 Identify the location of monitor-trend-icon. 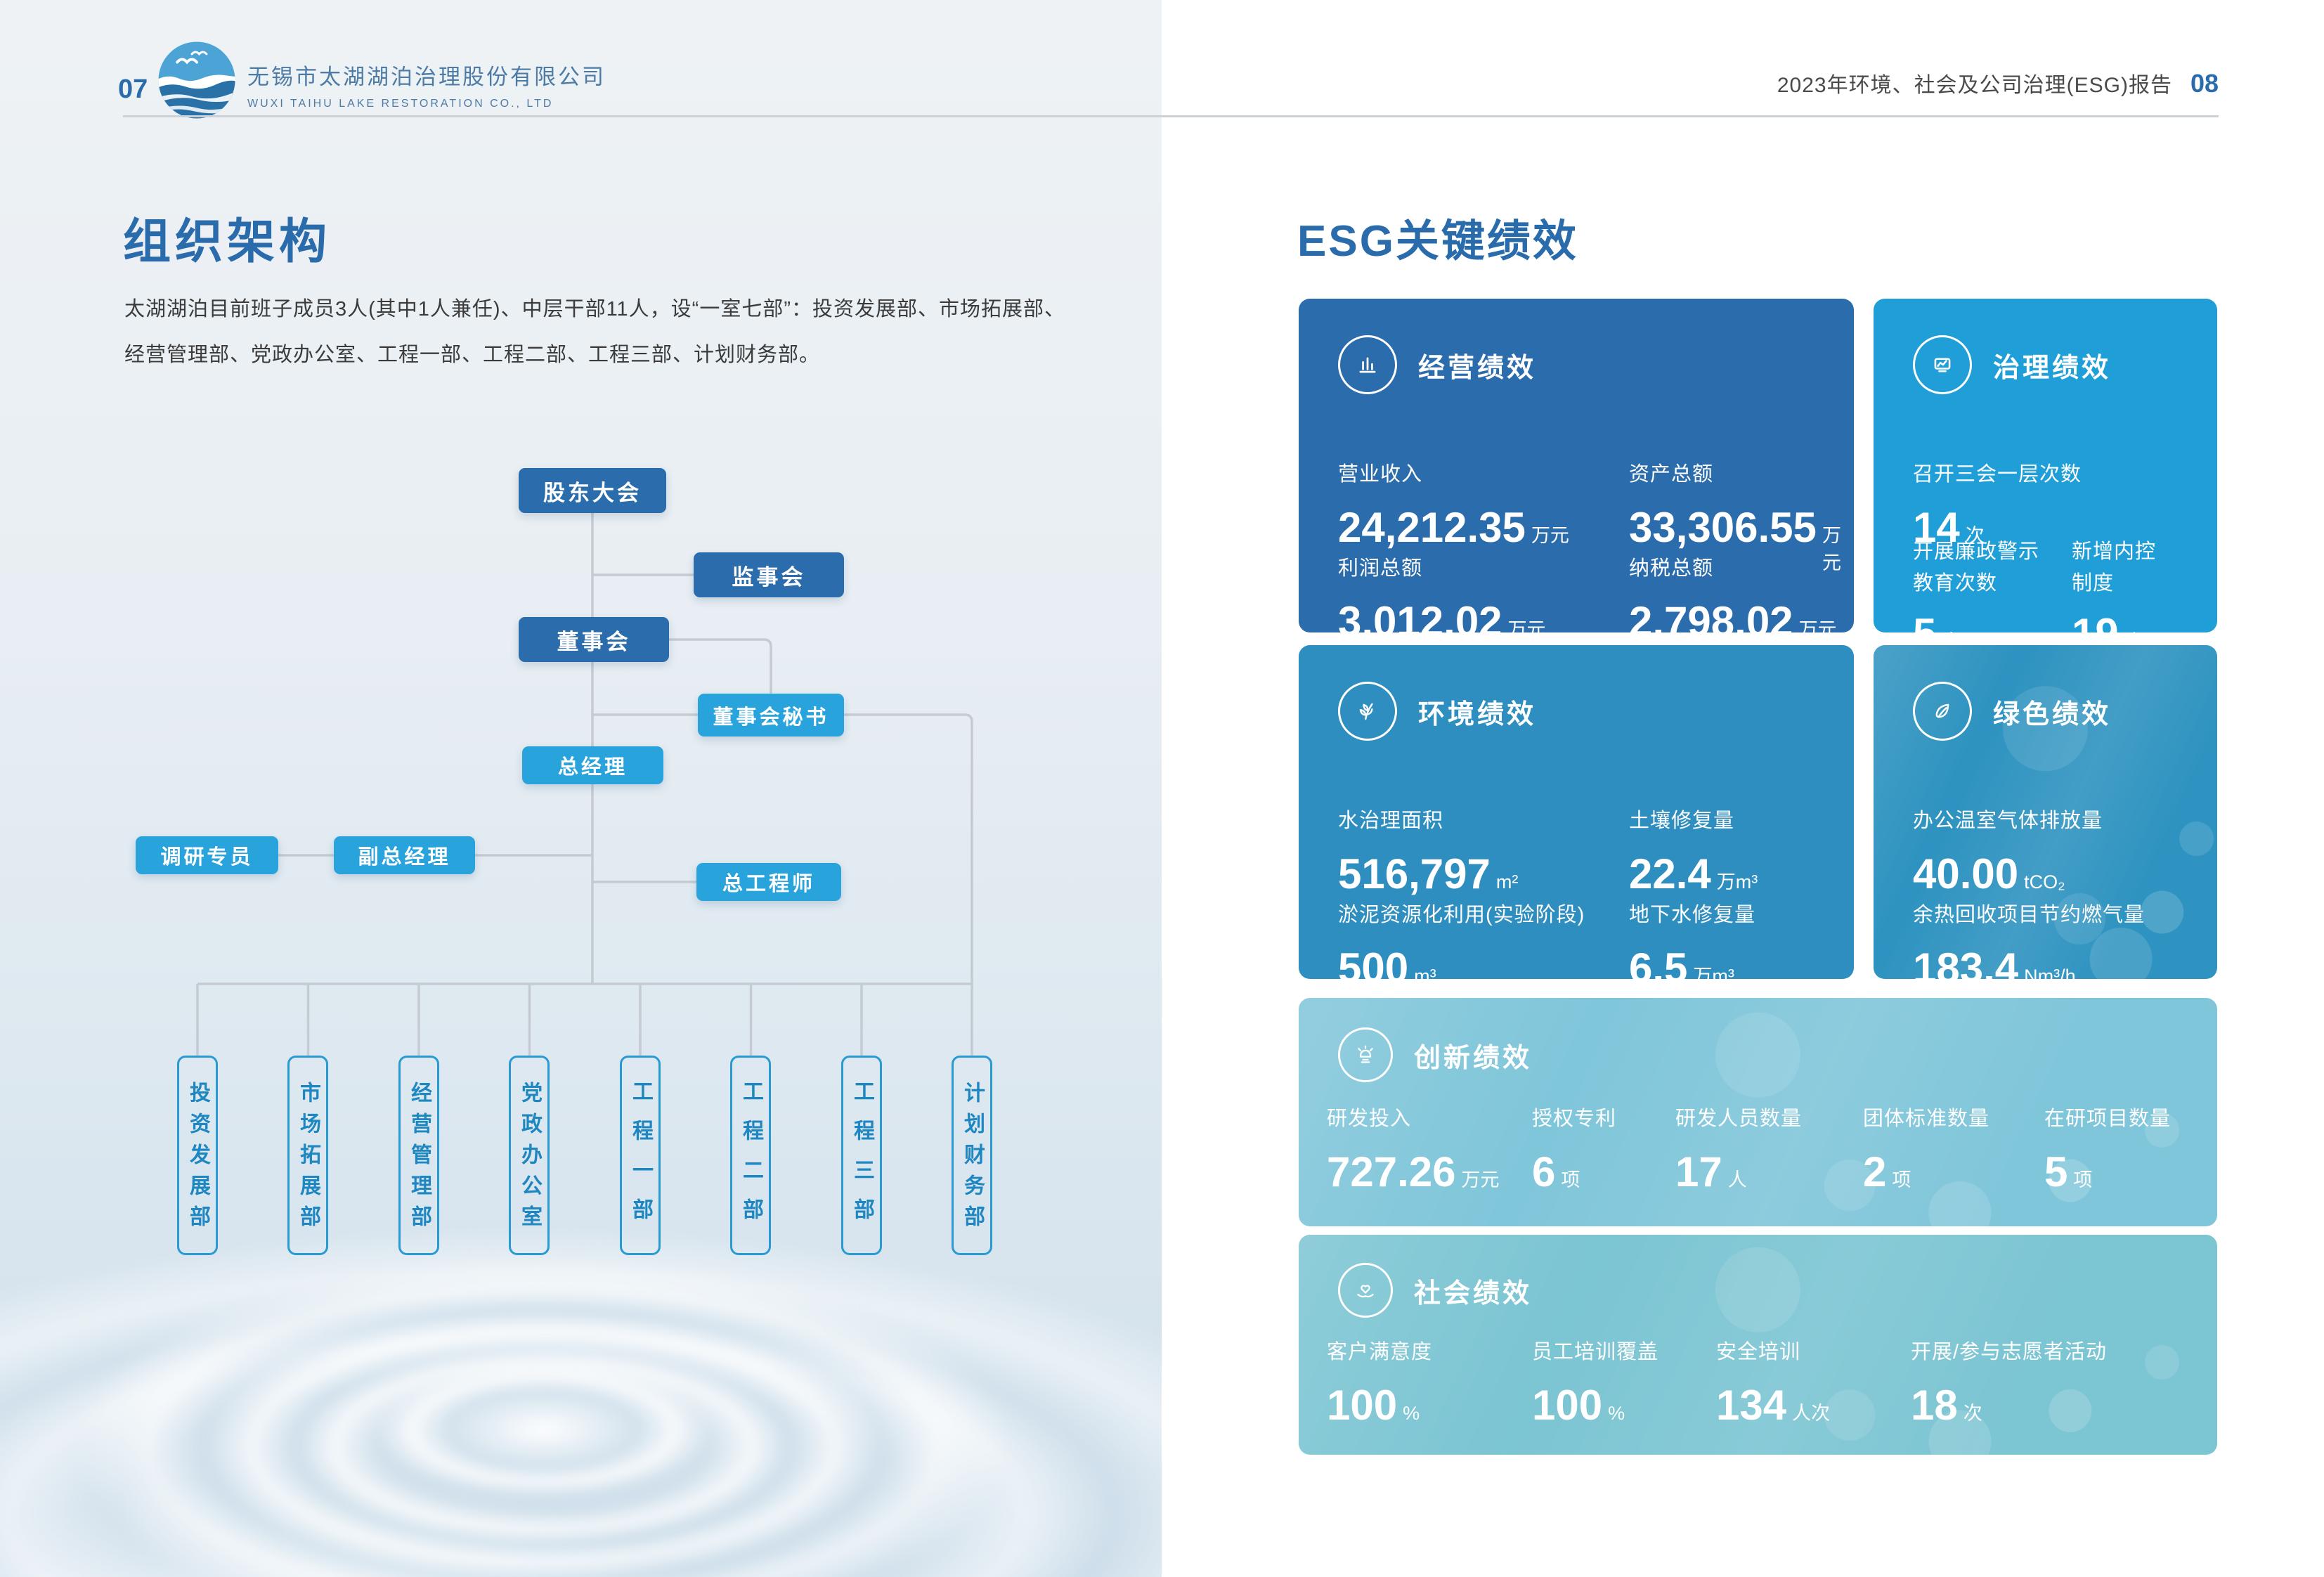
(1943, 364).